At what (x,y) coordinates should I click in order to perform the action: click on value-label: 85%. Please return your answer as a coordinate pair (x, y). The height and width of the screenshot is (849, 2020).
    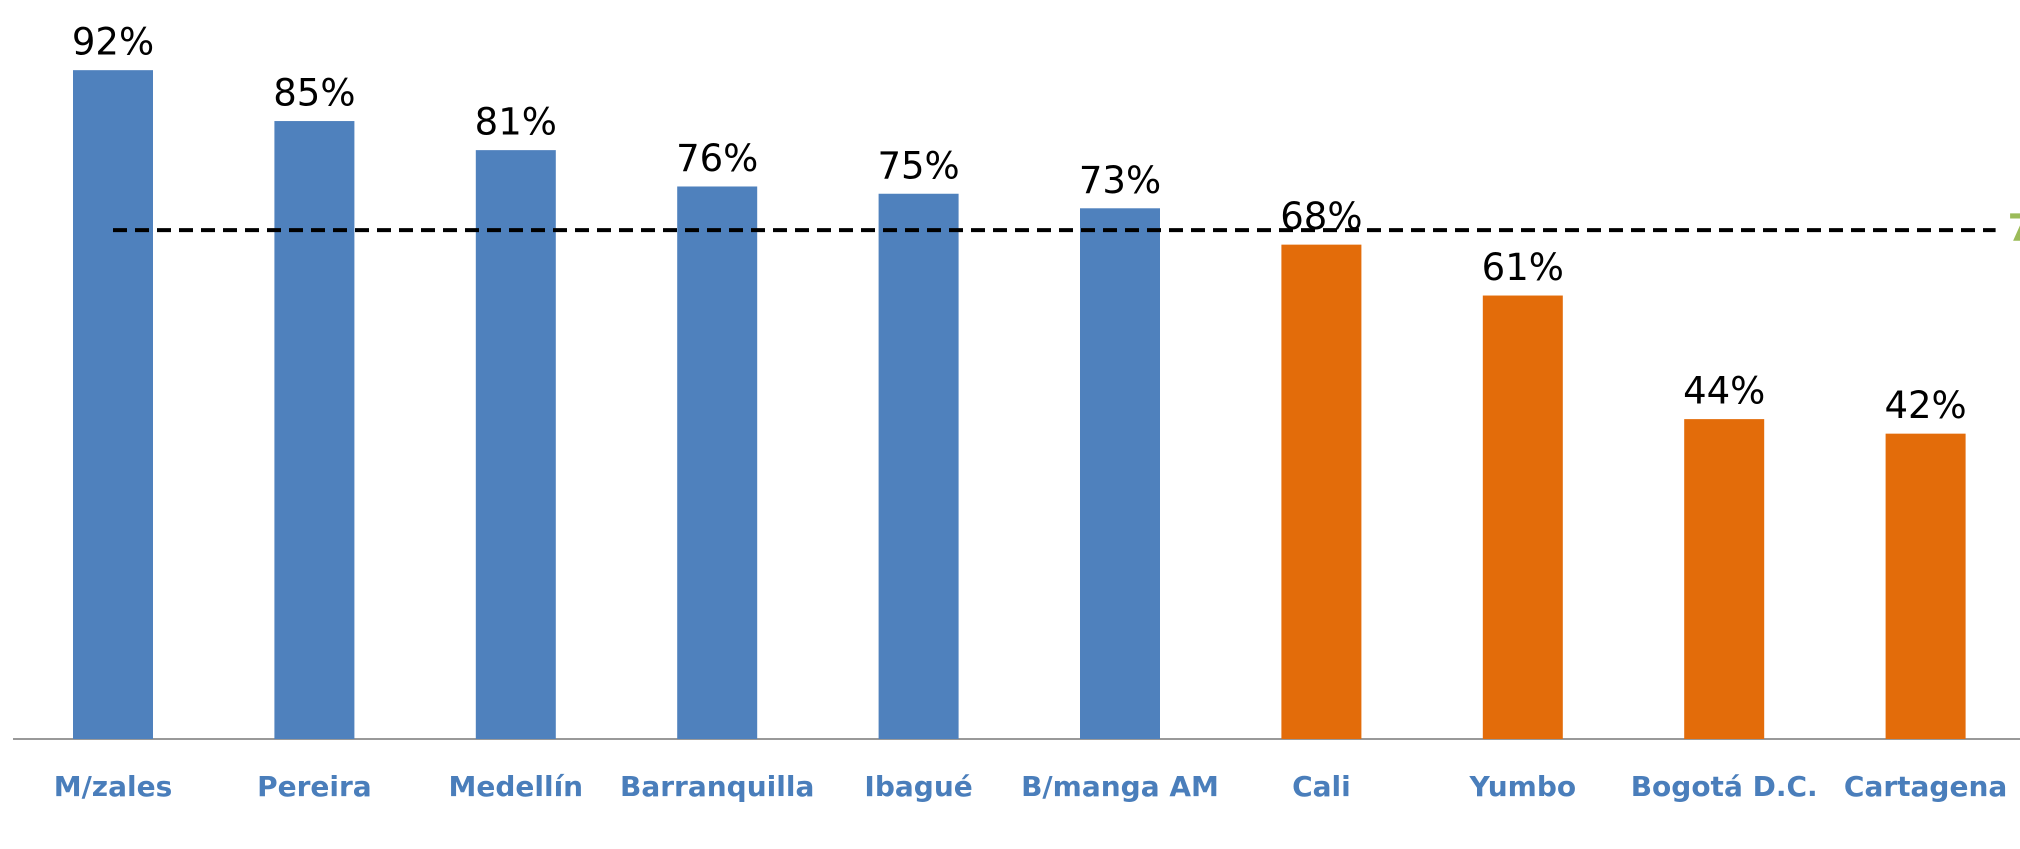
    Looking at the image, I should click on (314, 93).